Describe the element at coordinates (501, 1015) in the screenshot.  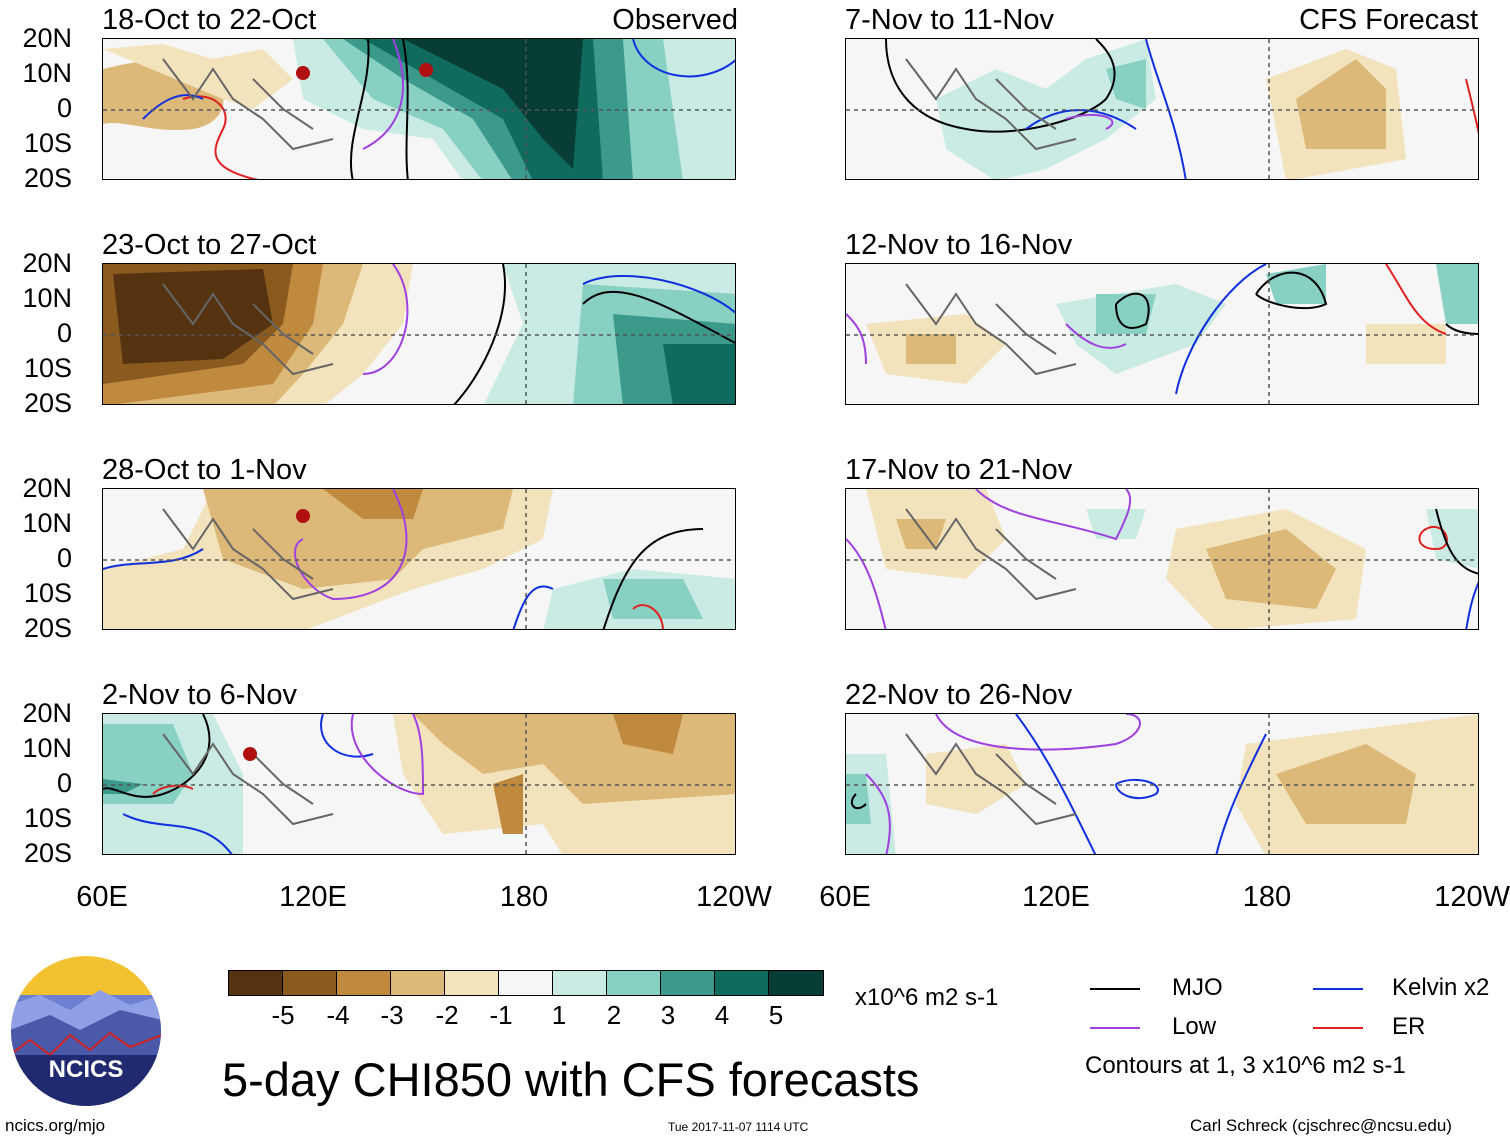
I see `colorbar-label: -1` at that location.